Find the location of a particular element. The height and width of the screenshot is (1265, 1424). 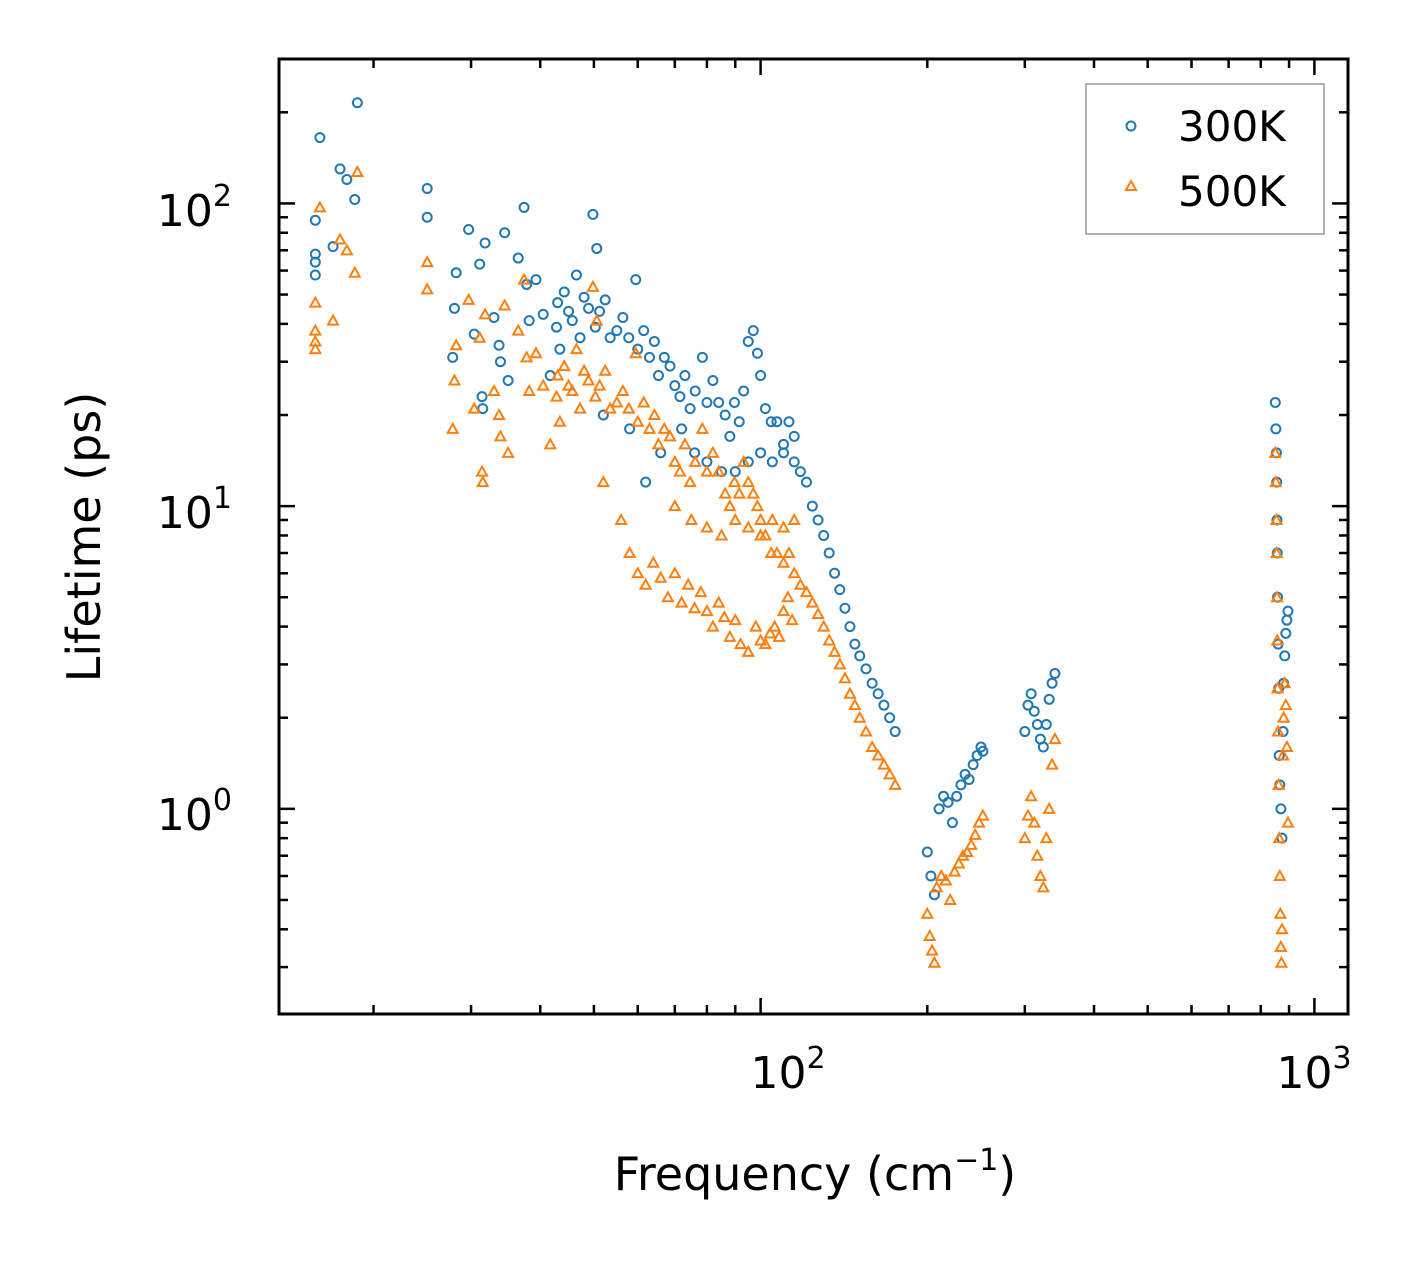

y-tick-label-10: 101 is located at coordinates (194, 510).